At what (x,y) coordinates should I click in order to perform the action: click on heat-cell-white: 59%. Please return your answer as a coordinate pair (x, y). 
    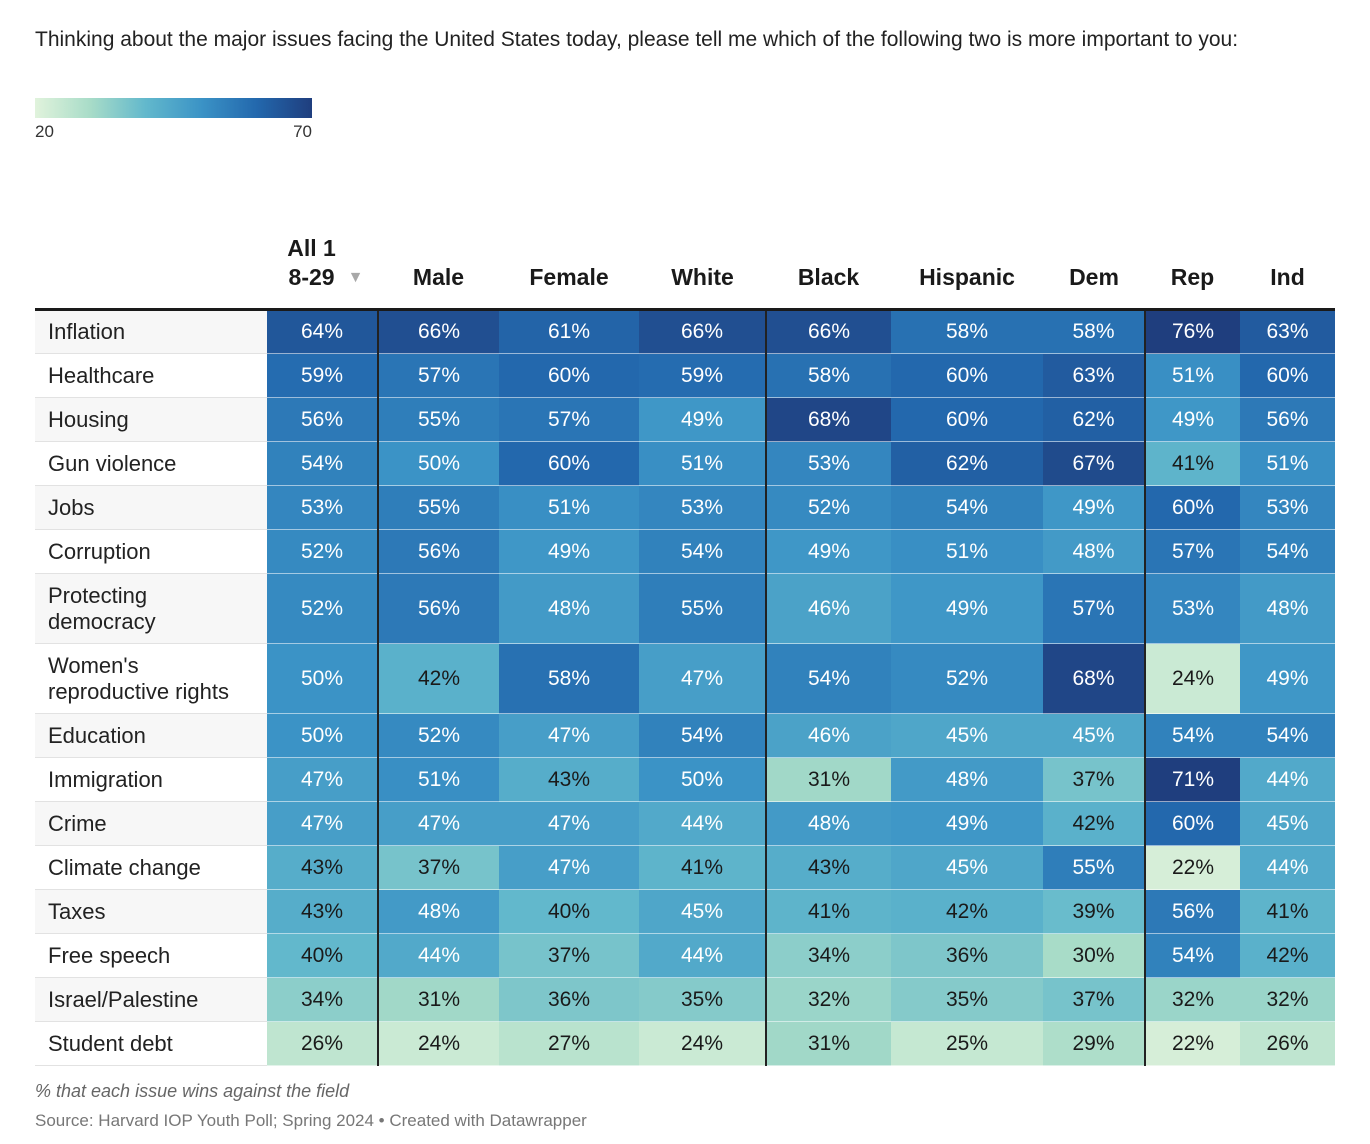
    Looking at the image, I should click on (702, 375).